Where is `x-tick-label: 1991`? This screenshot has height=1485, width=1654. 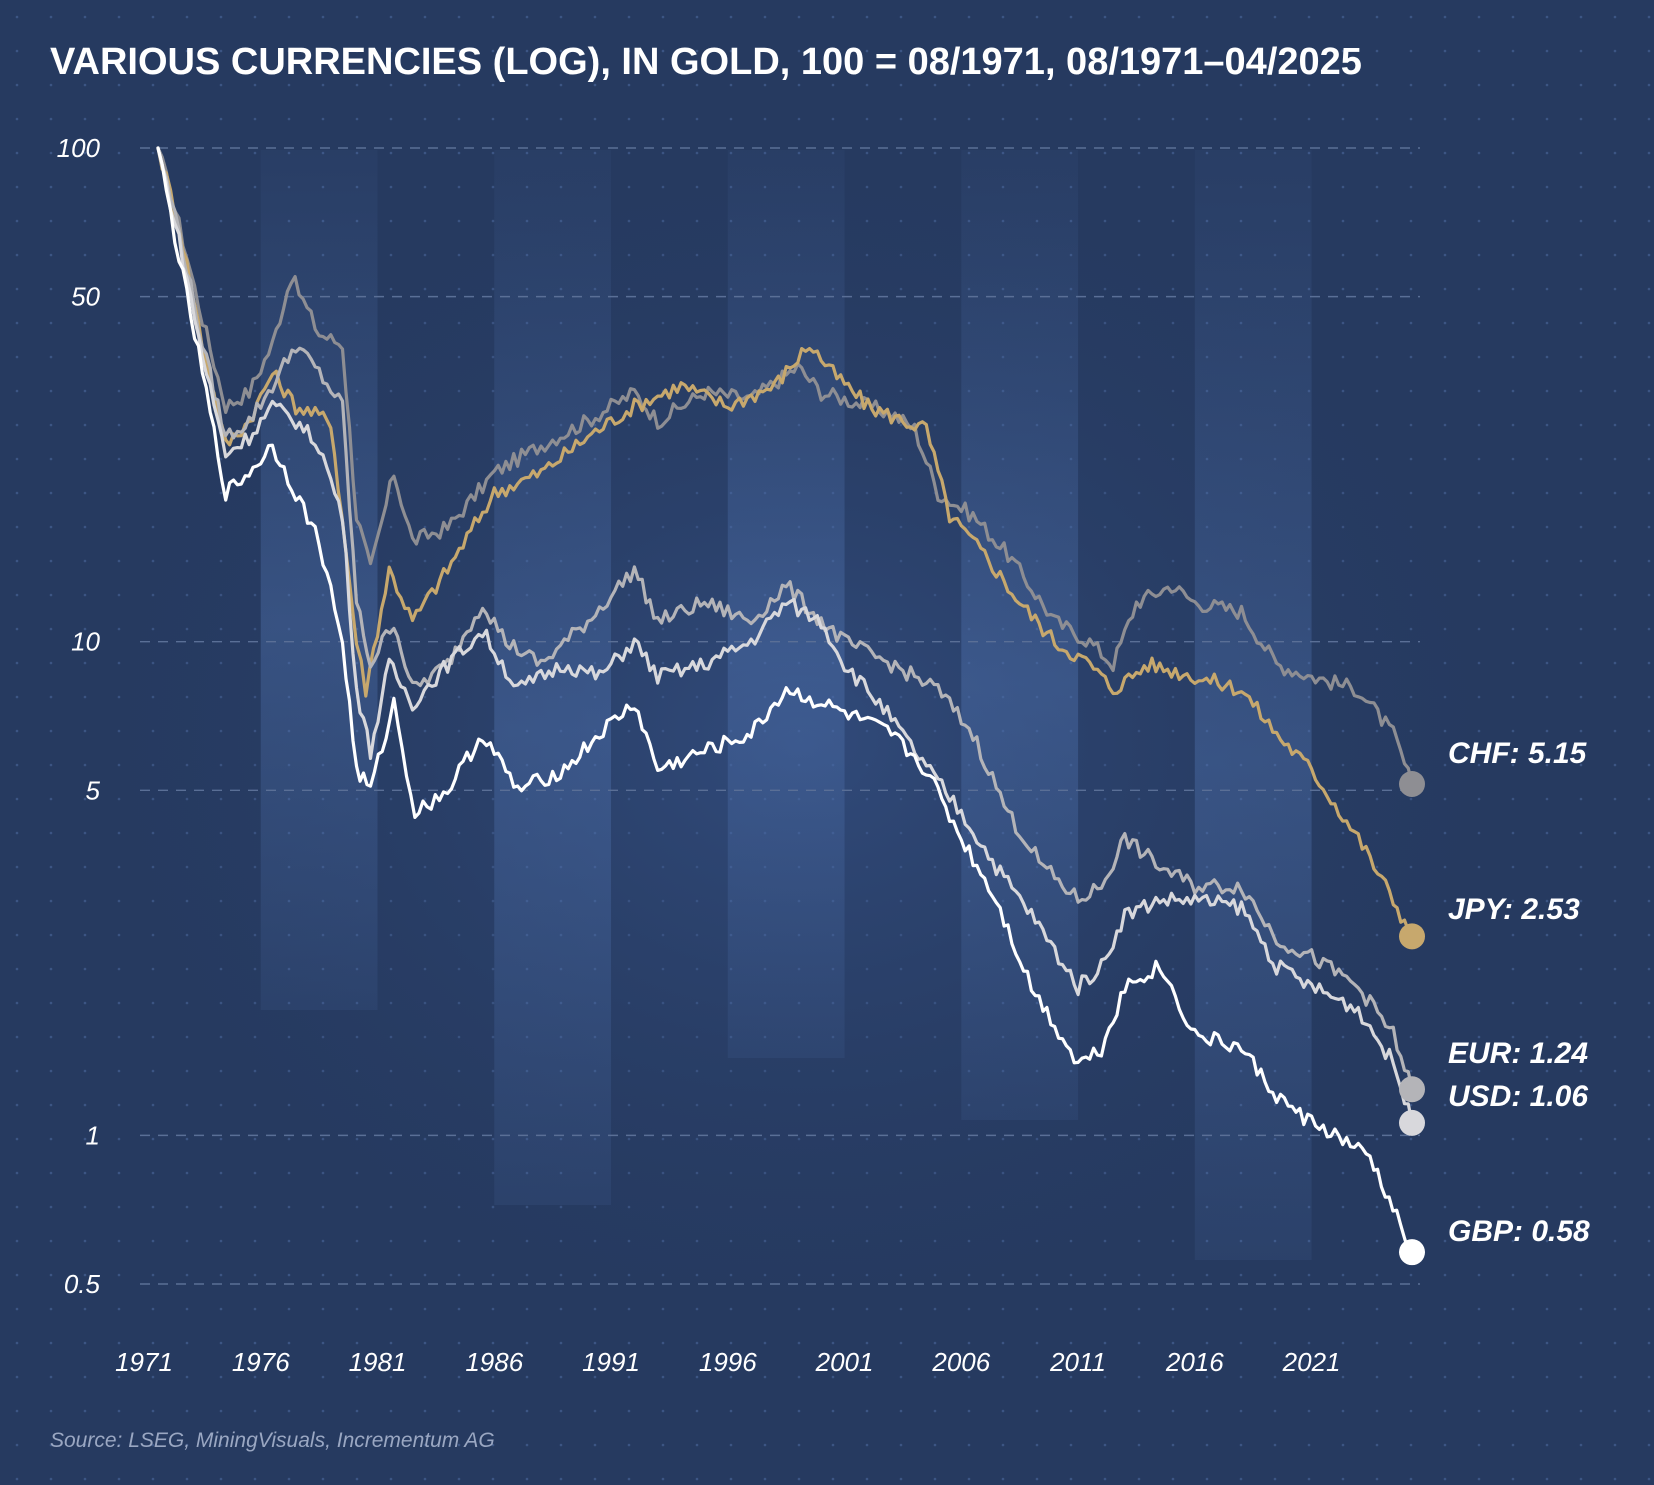 x-tick-label: 1991 is located at coordinates (611, 1362).